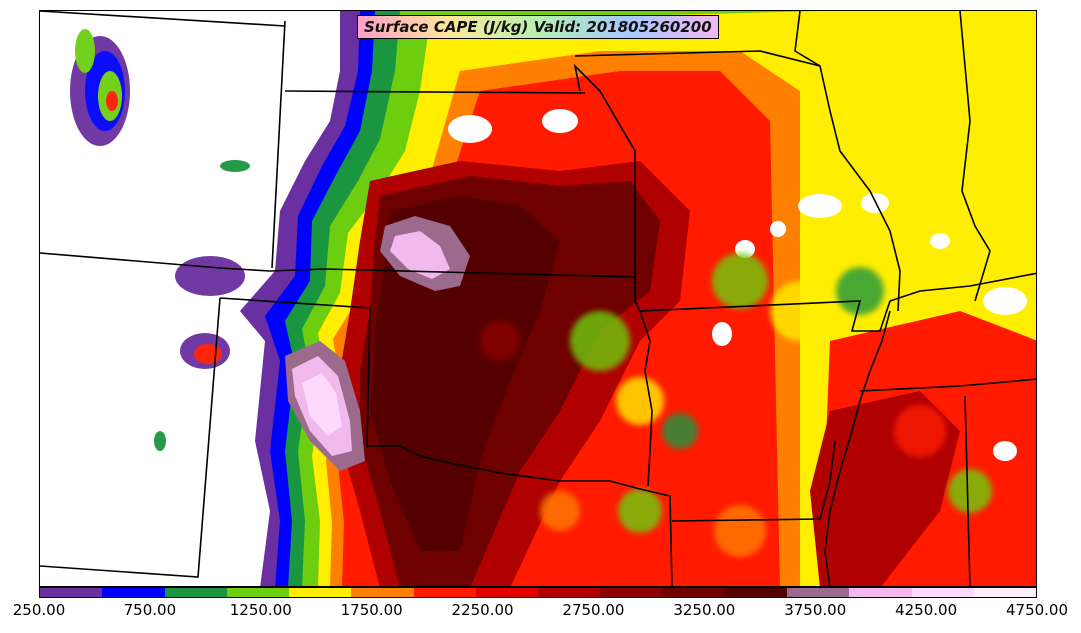 The height and width of the screenshot is (633, 1081). What do you see at coordinates (593, 610) in the screenshot?
I see `colorbar-tick-label: 2750.00` at bounding box center [593, 610].